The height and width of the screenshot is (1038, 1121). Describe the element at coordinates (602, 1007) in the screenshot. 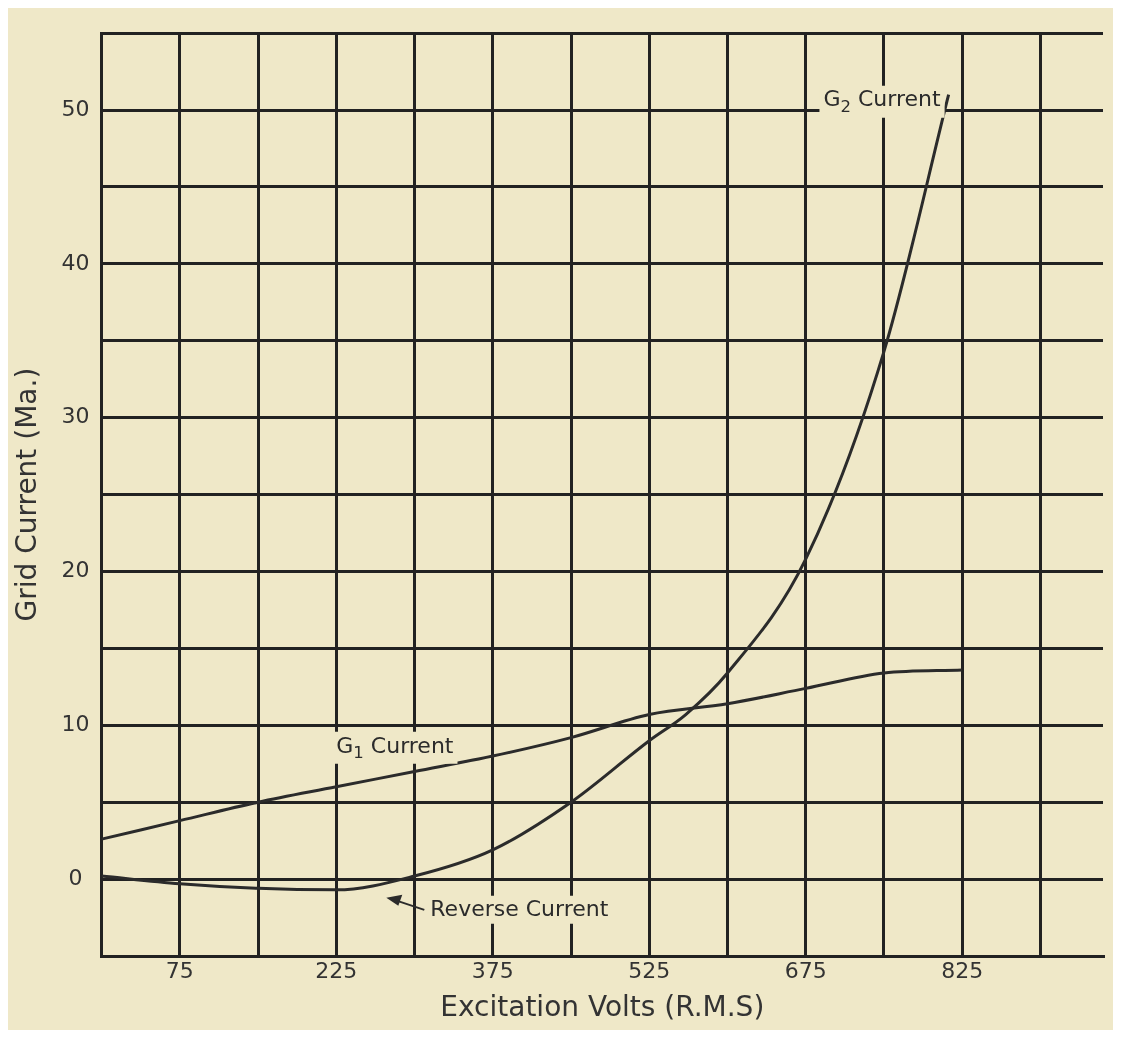

I see `x-axis-title: Excitation Volts (R.M.S)` at that location.